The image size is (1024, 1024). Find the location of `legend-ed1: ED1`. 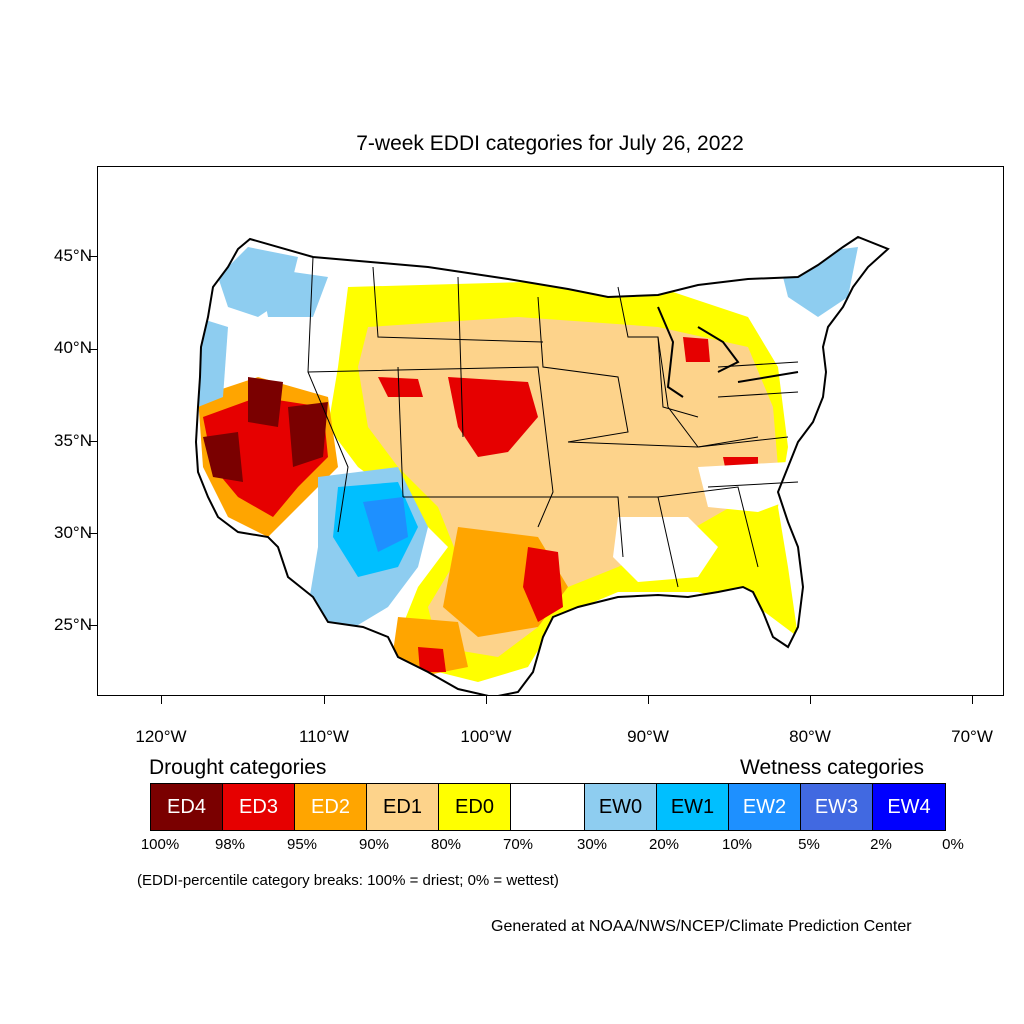

legend-ed1: ED1 is located at coordinates (403, 807).